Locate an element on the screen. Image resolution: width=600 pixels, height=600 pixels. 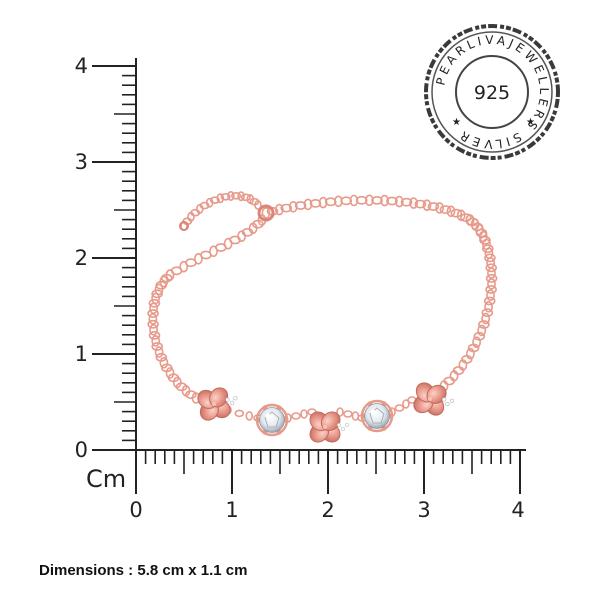
h-tick-label-2: 2 is located at coordinates (327, 510).